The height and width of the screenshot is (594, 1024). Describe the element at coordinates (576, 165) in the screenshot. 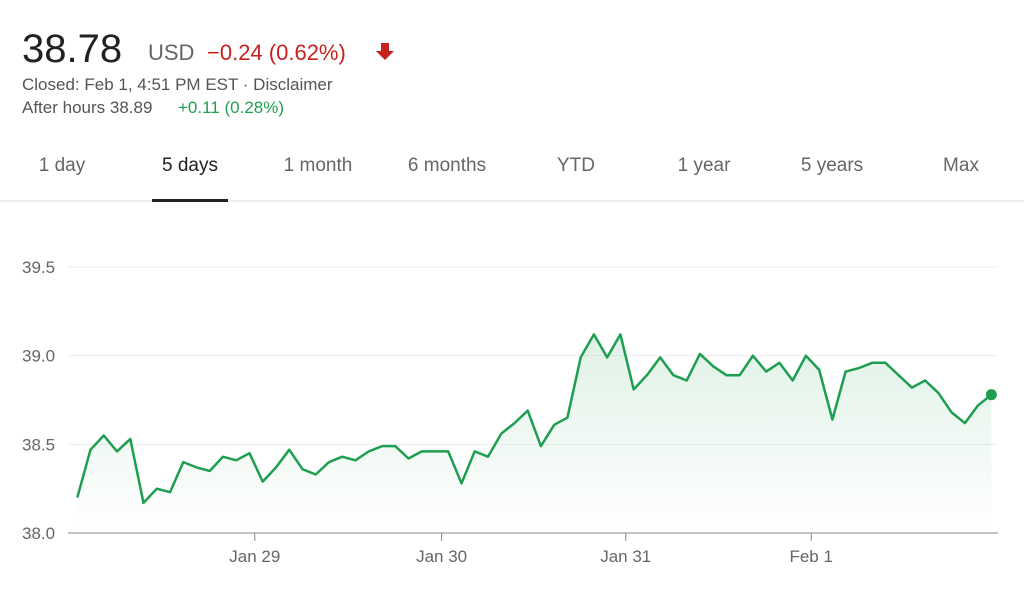

I see `tab: YTD` at that location.